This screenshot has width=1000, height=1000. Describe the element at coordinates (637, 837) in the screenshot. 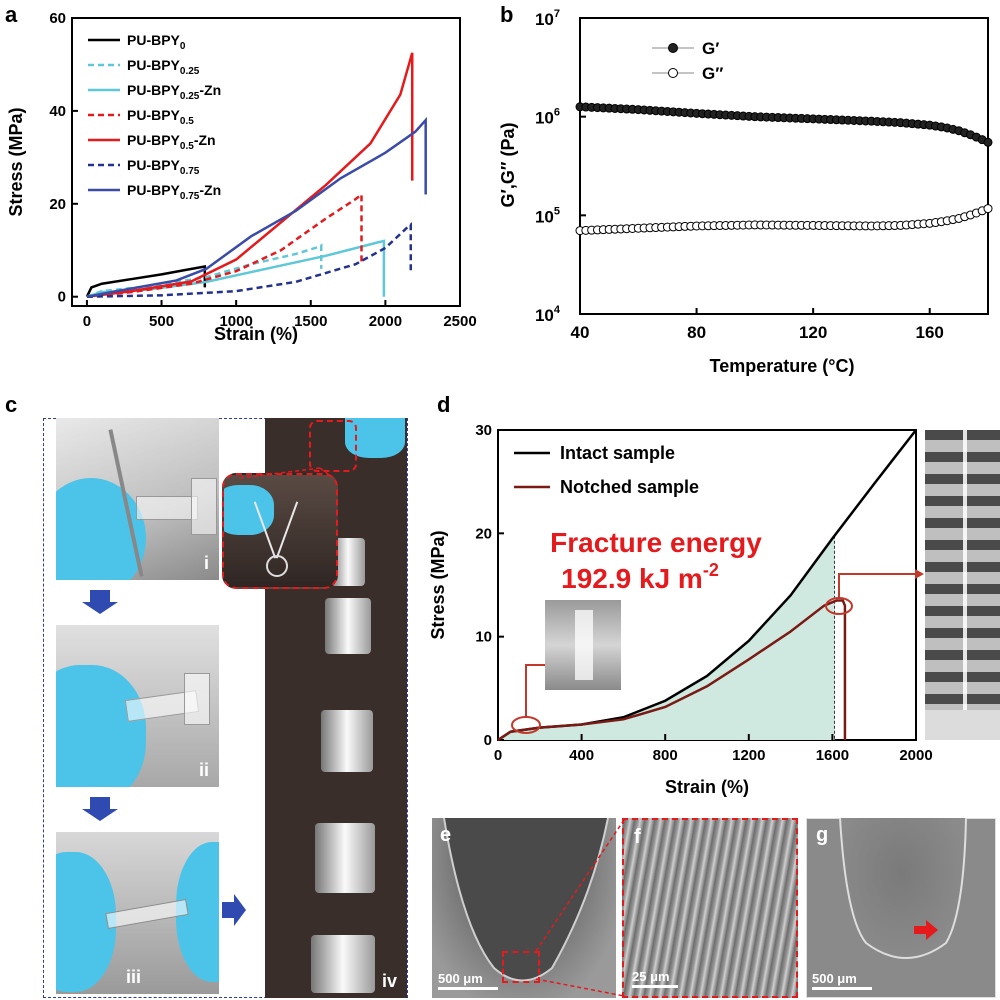

I see `panel-label-f: f` at that location.